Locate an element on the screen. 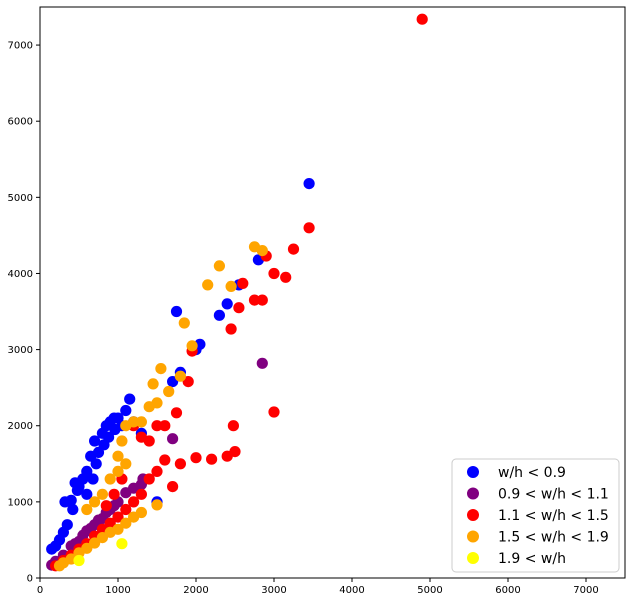  x-tick-label-4: 4000 is located at coordinates (351, 590).